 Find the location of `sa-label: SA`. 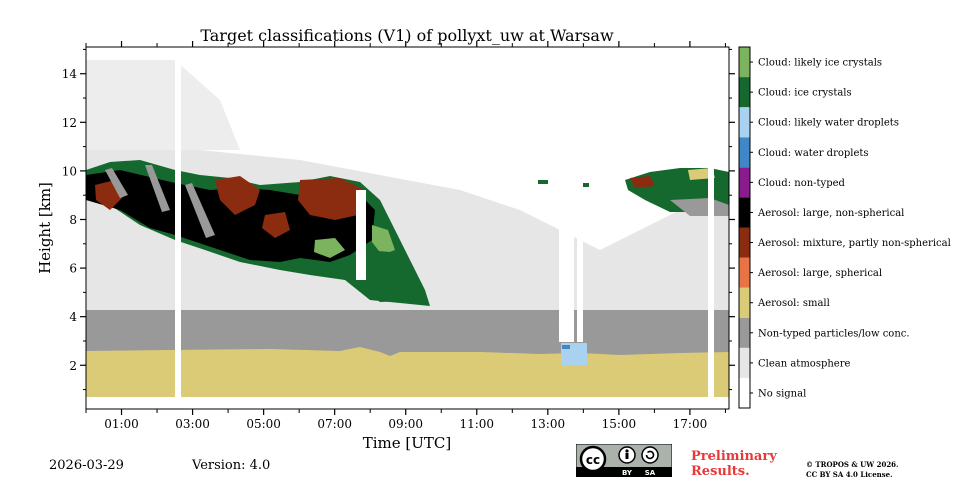

sa-label: SA is located at coordinates (650, 473).